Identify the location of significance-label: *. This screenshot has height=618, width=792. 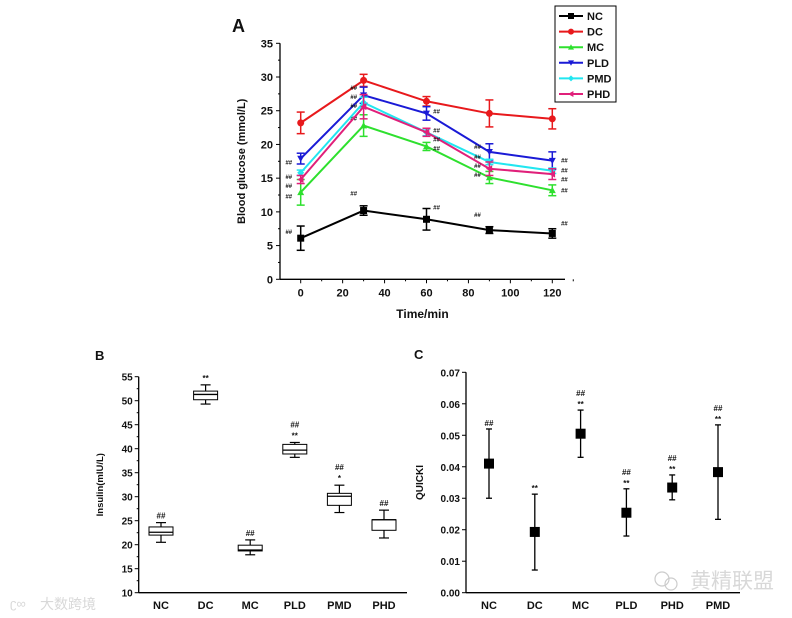
(340, 478).